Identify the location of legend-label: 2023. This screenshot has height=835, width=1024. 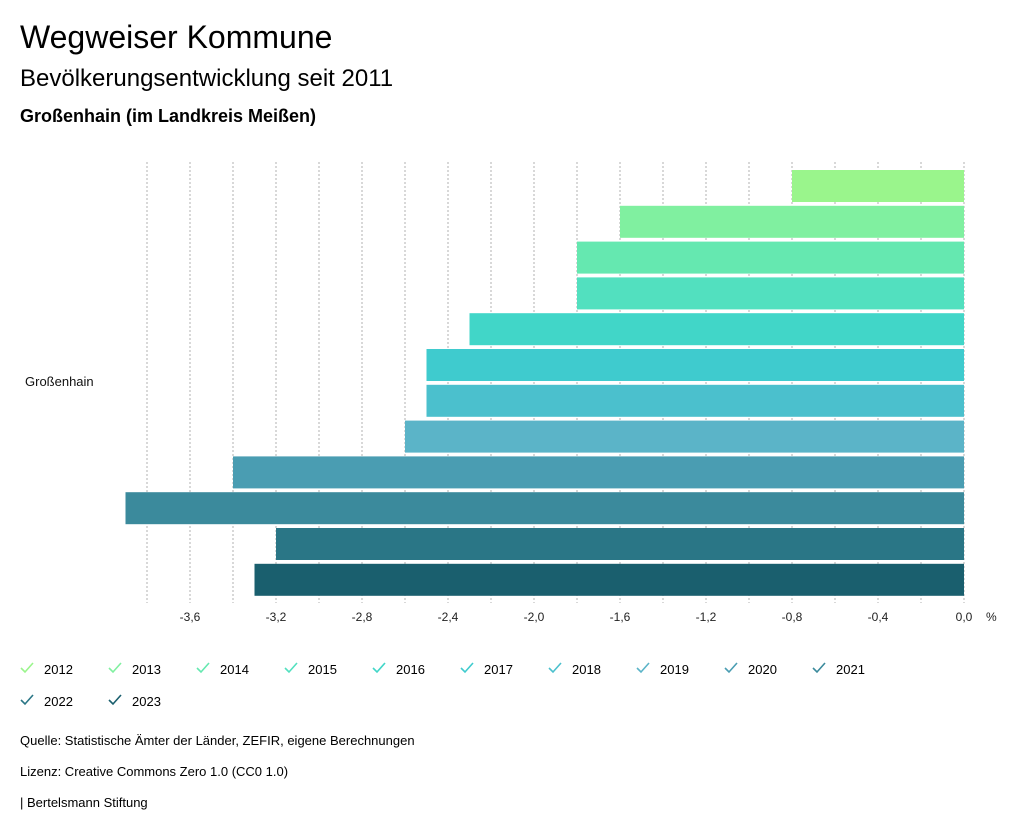
(146, 701).